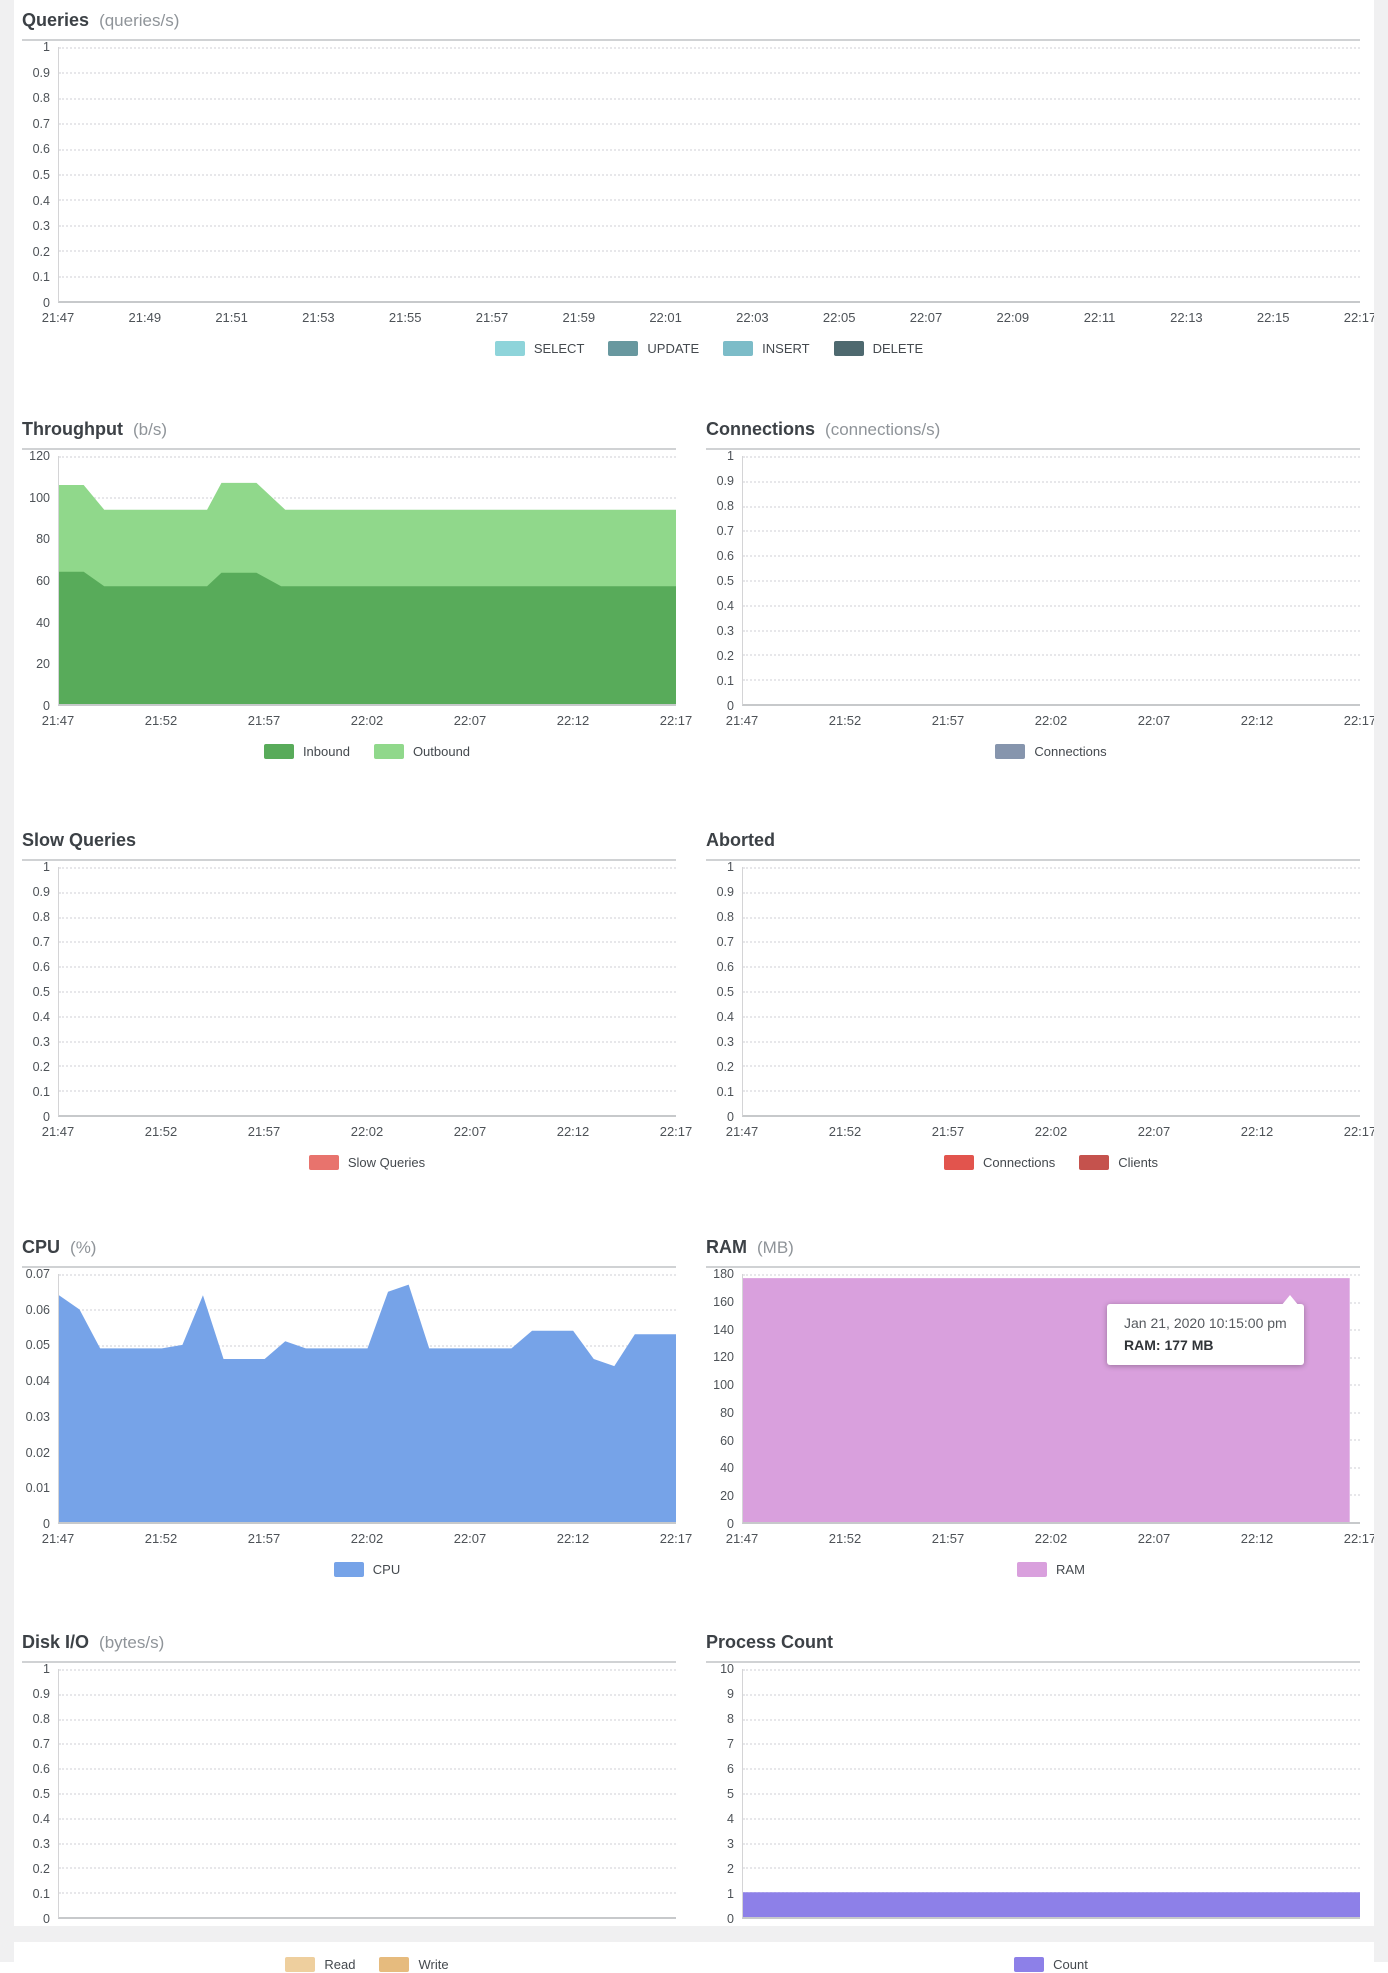 The image size is (1388, 1973). What do you see at coordinates (40, 581) in the screenshot?
I see `y-axis: 120 100 80 60 40 20 0` at bounding box center [40, 581].